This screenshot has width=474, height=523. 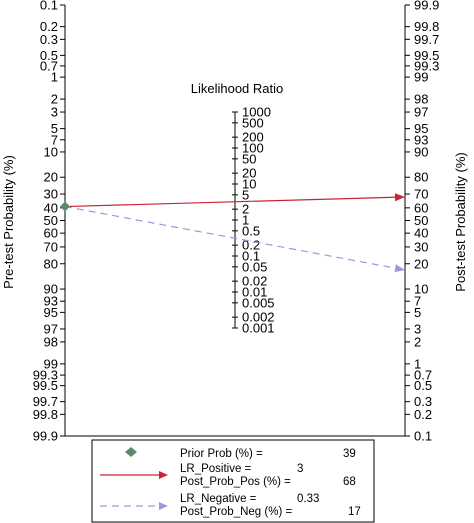 I want to click on lr-axis-tick-label: 0.1, so click(x=251, y=256).